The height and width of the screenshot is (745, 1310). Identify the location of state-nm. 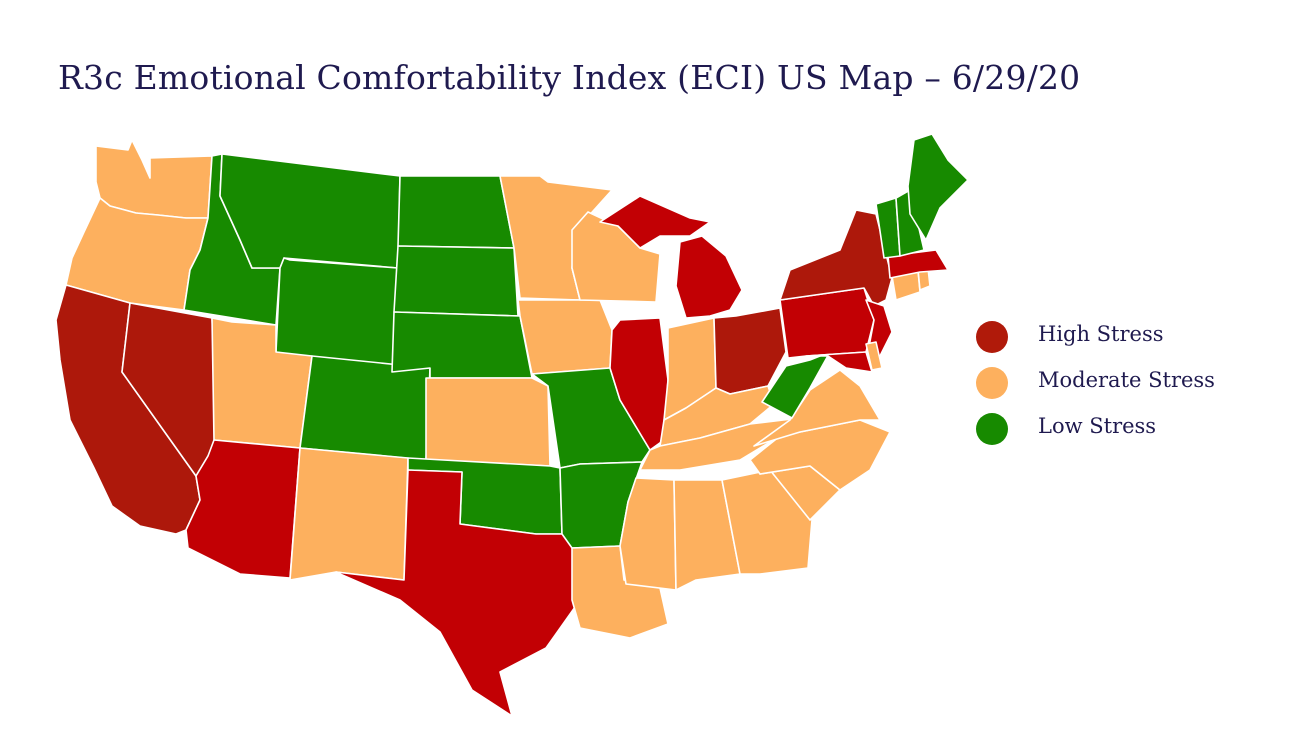
(349, 514).